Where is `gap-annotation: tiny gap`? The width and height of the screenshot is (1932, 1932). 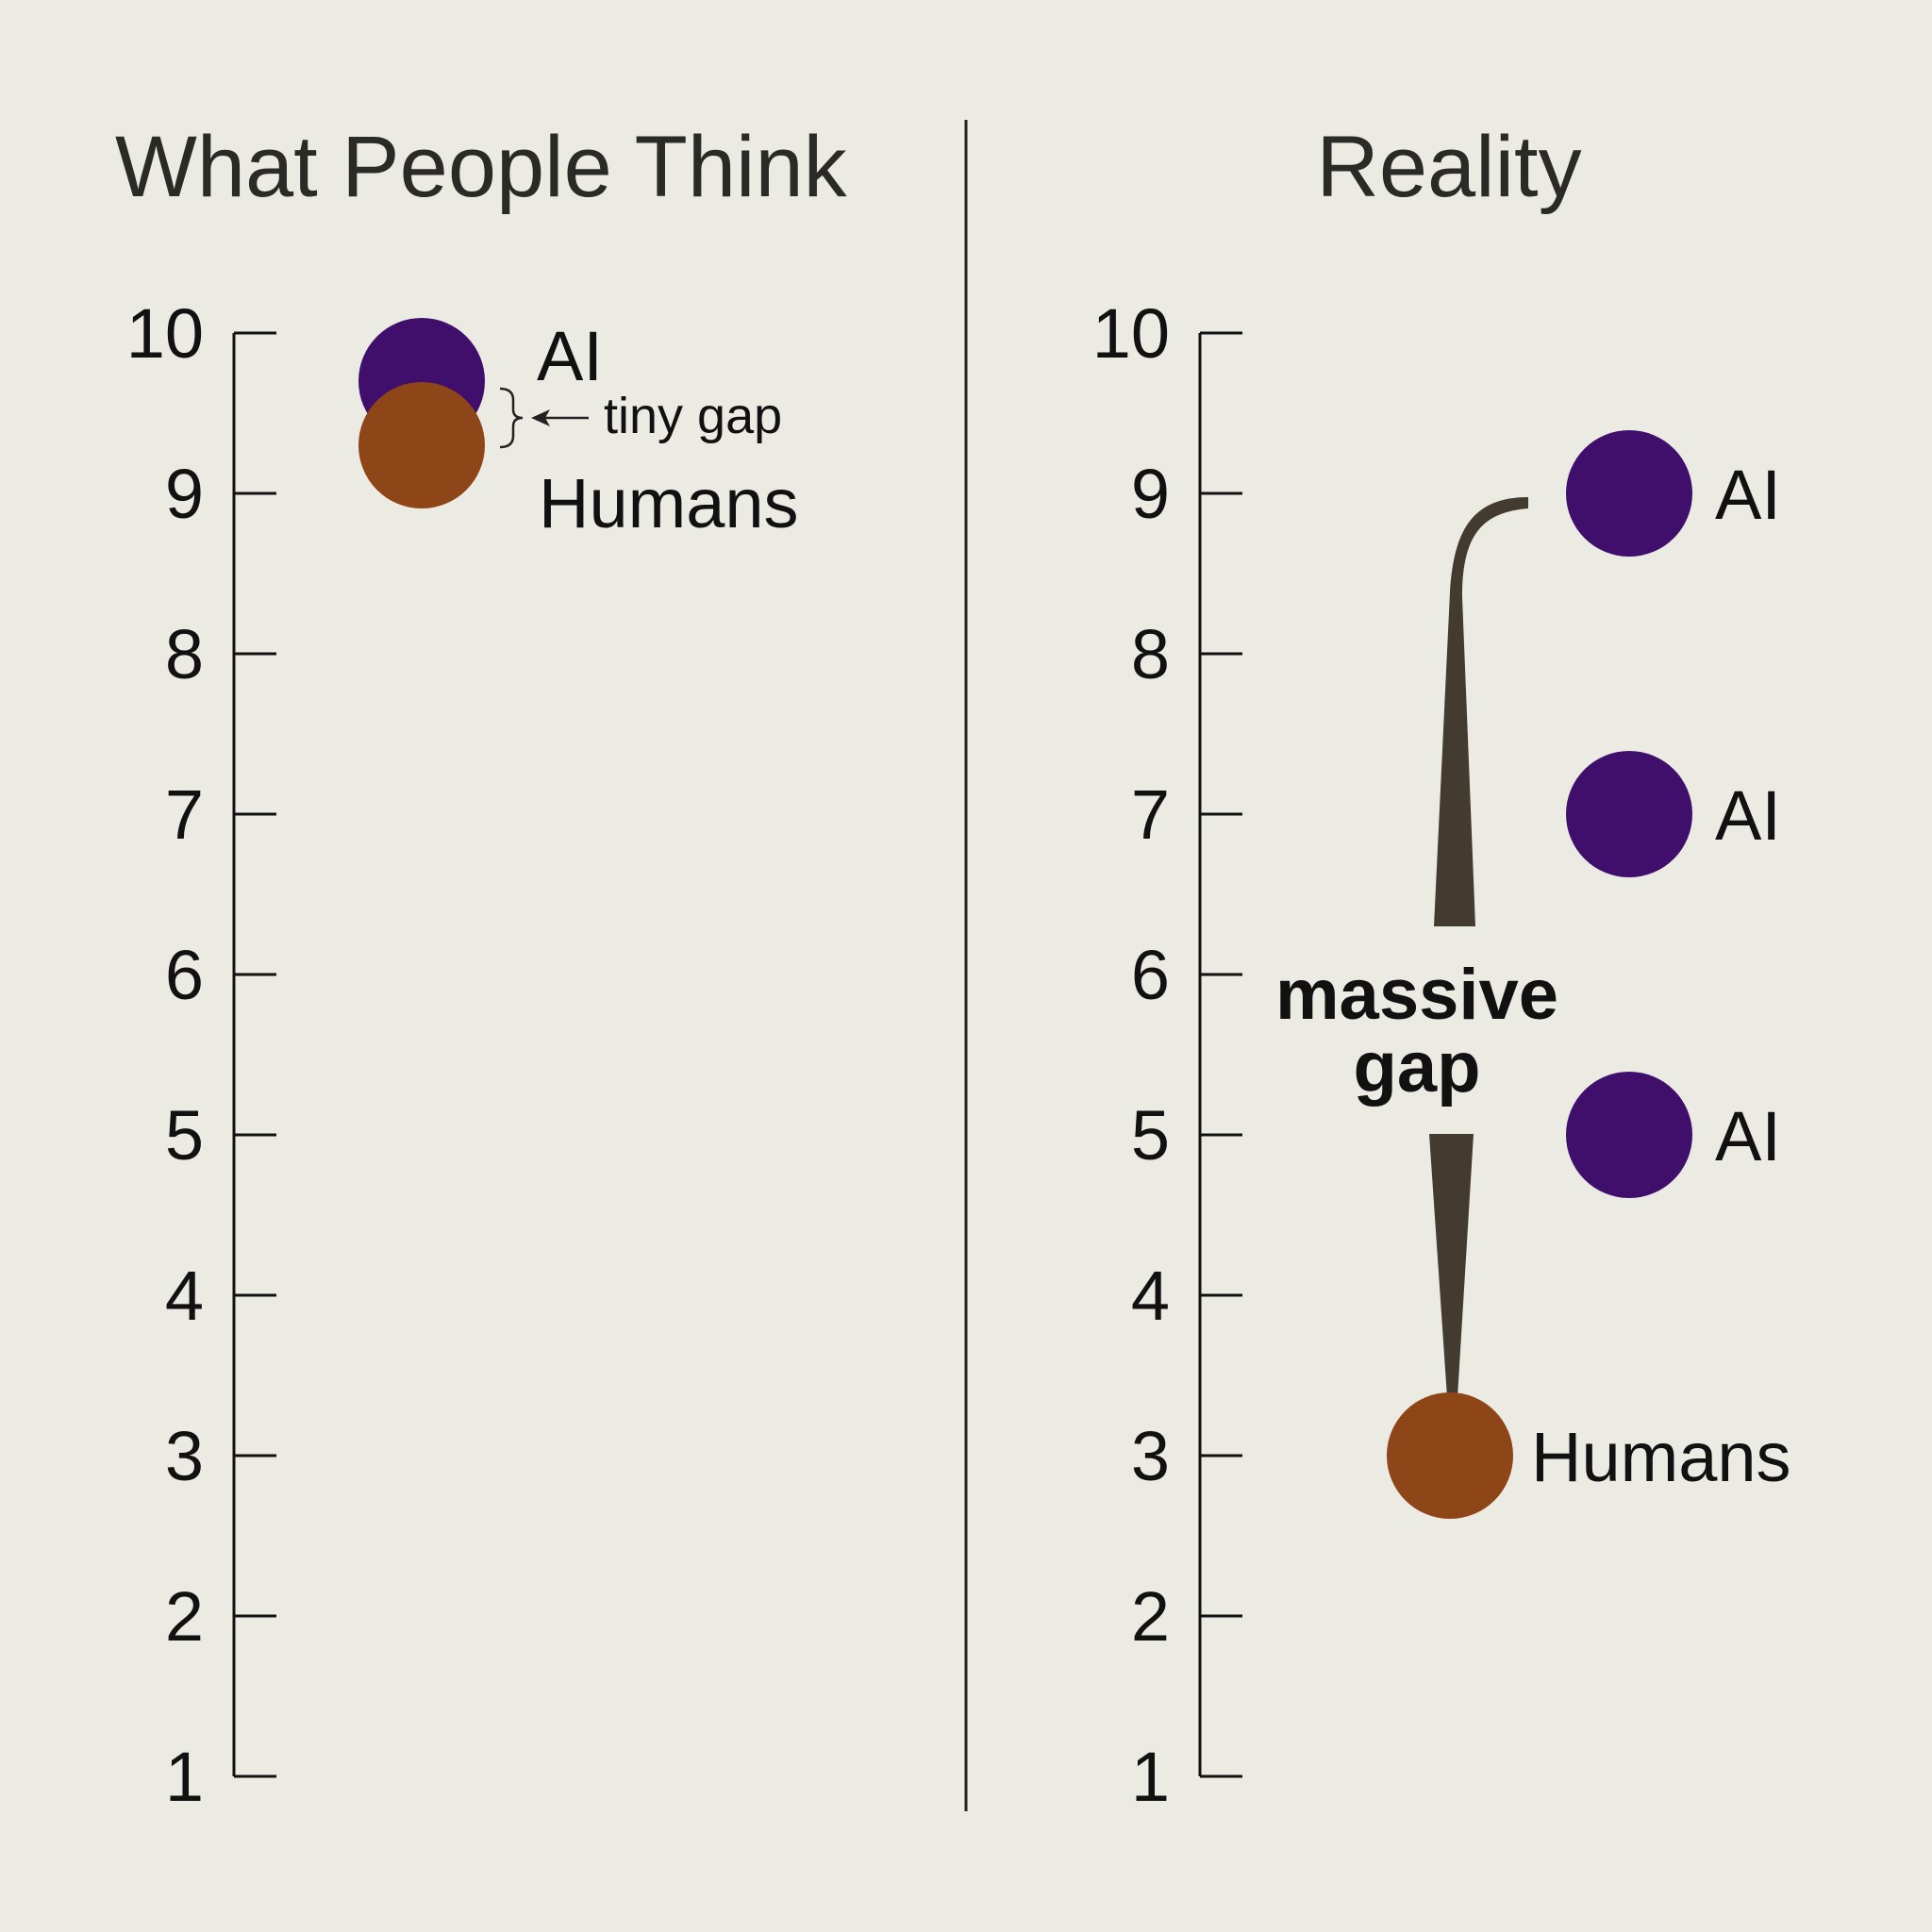 gap-annotation: tiny gap is located at coordinates (693, 416).